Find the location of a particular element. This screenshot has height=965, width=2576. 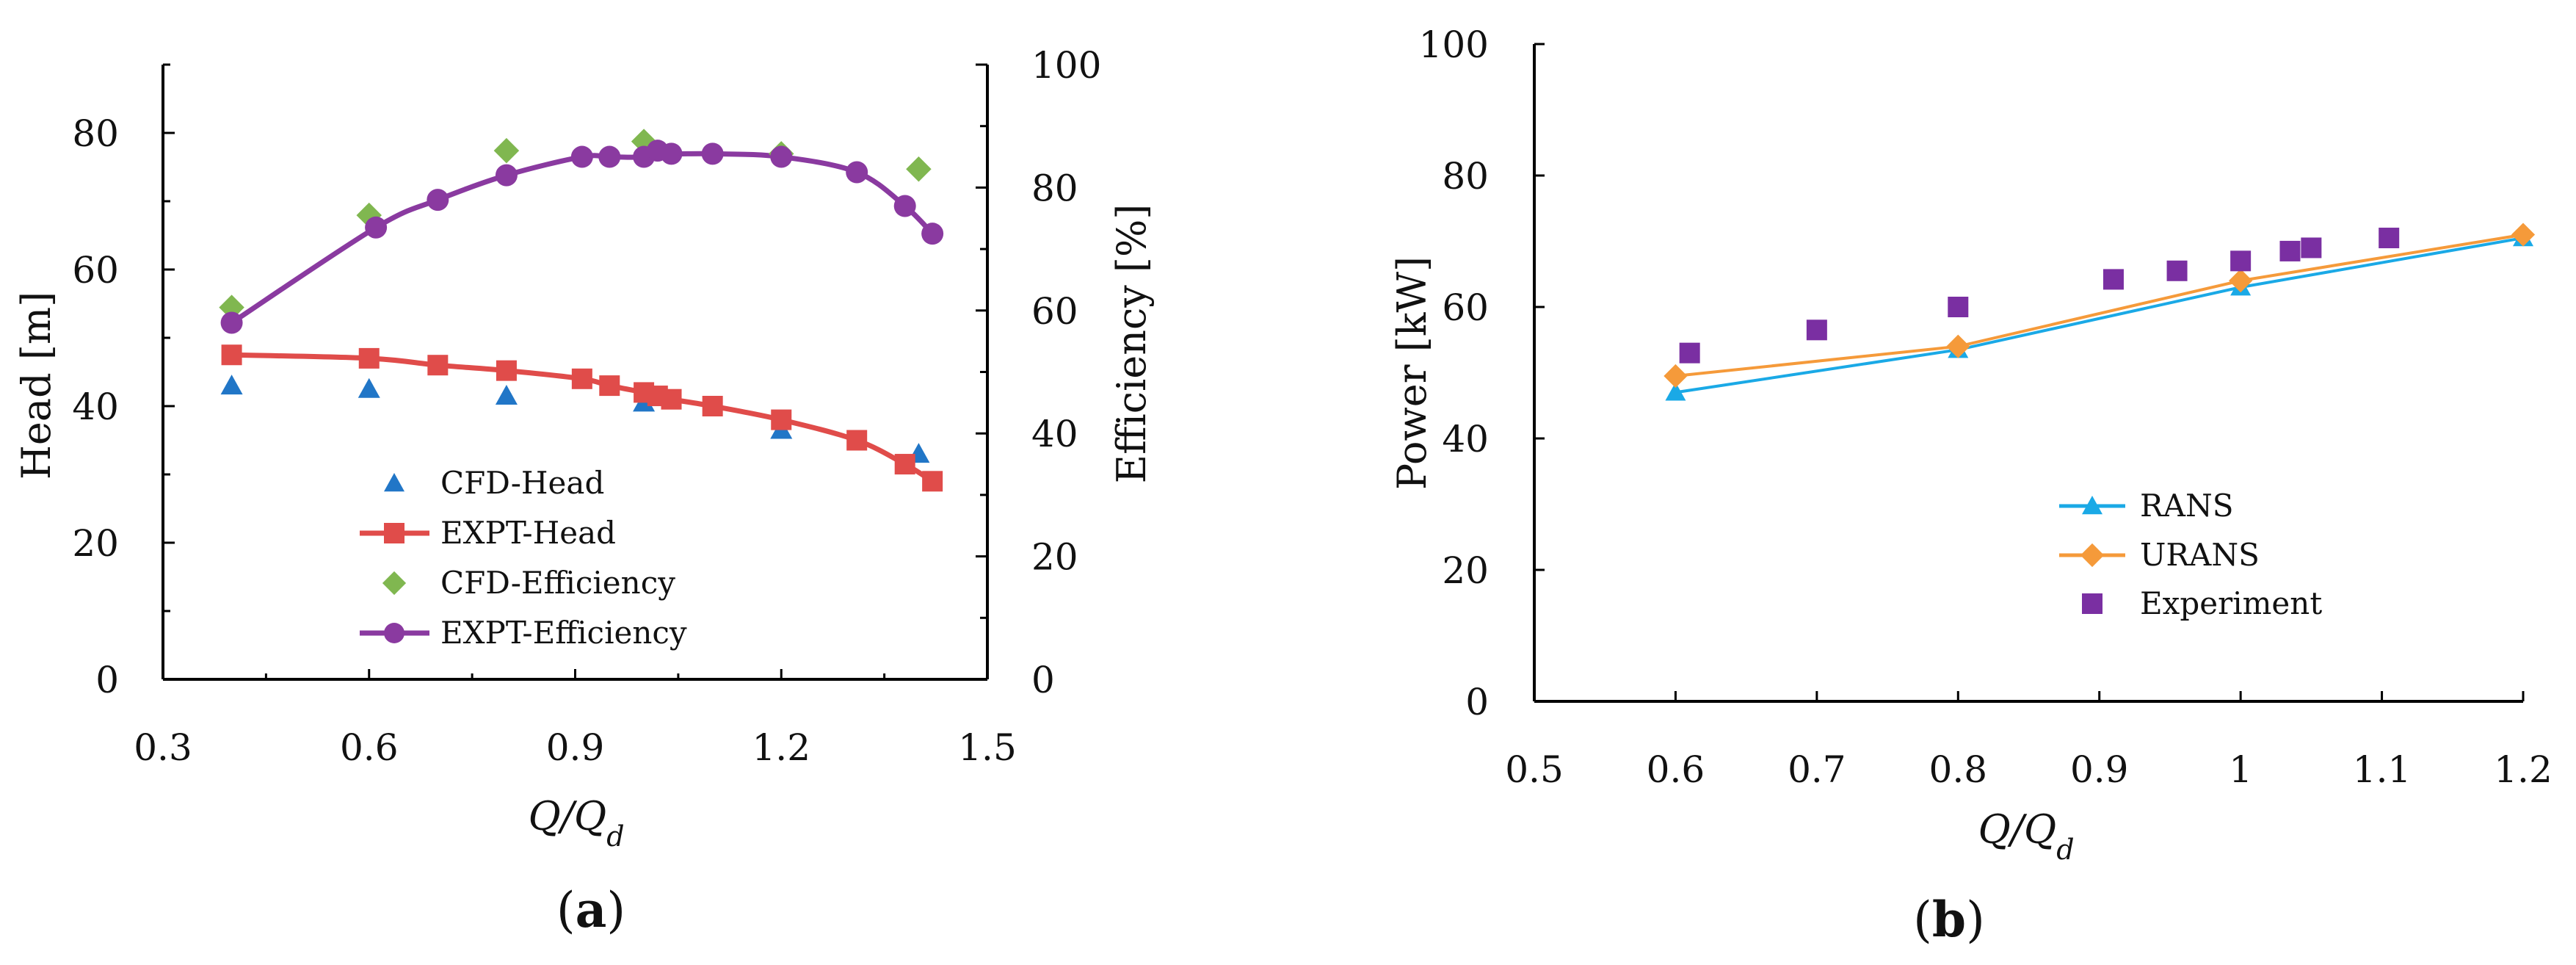

chart-b-x-tick-label: 0.5 is located at coordinates (1535, 769).